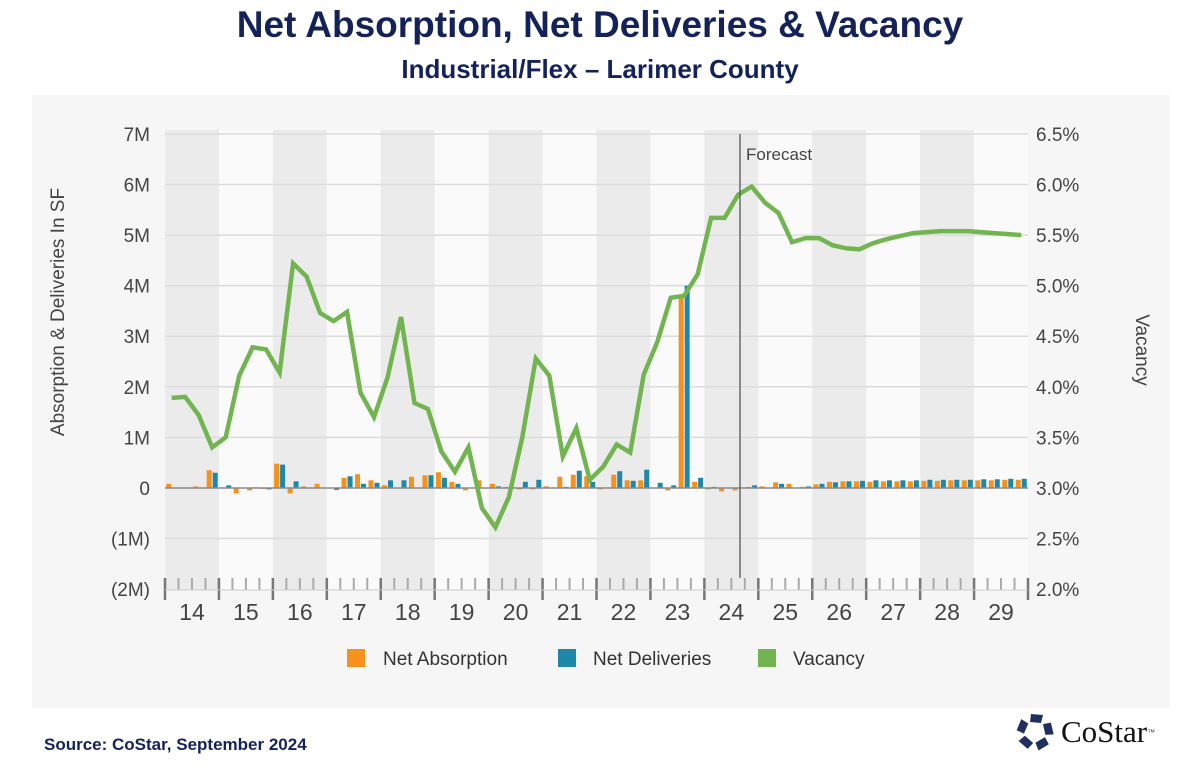  I want to click on y-tick-label: 1M, so click(137, 438).